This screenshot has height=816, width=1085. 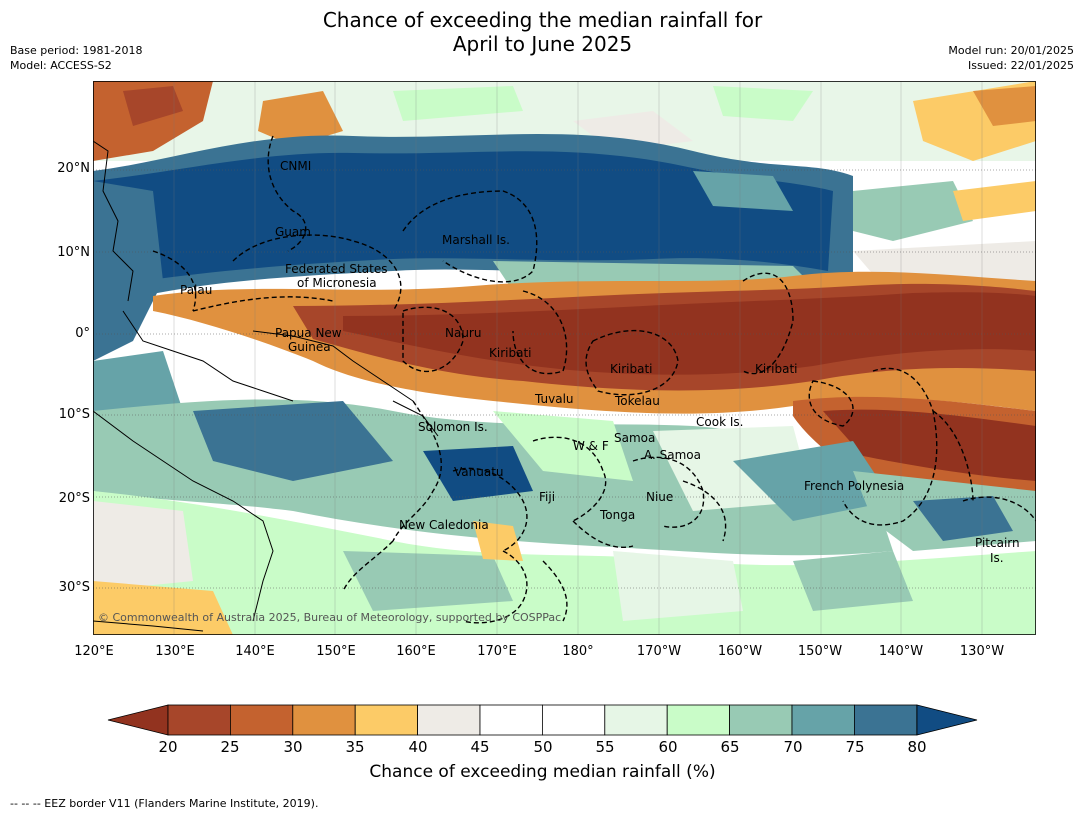 I want to click on colorbar-tick: 70, so click(x=793, y=747).